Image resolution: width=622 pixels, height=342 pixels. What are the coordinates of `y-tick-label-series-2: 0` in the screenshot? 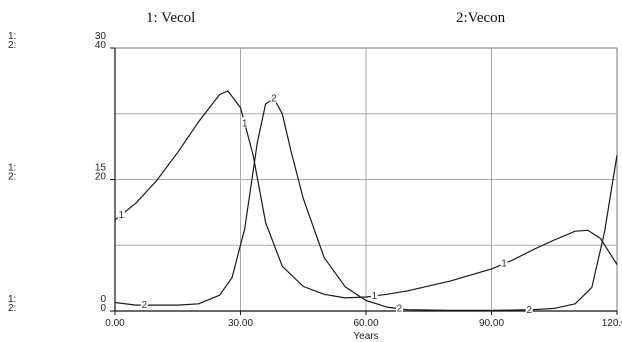 It's located at (103, 308).